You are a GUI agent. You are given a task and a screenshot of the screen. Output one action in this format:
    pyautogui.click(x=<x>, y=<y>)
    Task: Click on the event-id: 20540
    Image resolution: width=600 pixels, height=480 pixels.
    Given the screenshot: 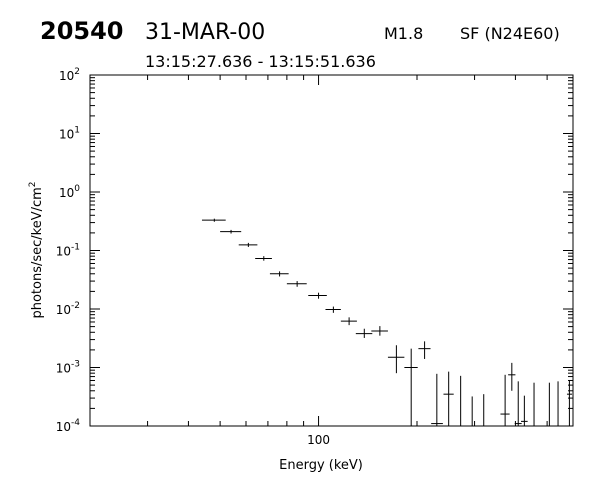 What is the action you would take?
    pyautogui.click(x=82, y=31)
    